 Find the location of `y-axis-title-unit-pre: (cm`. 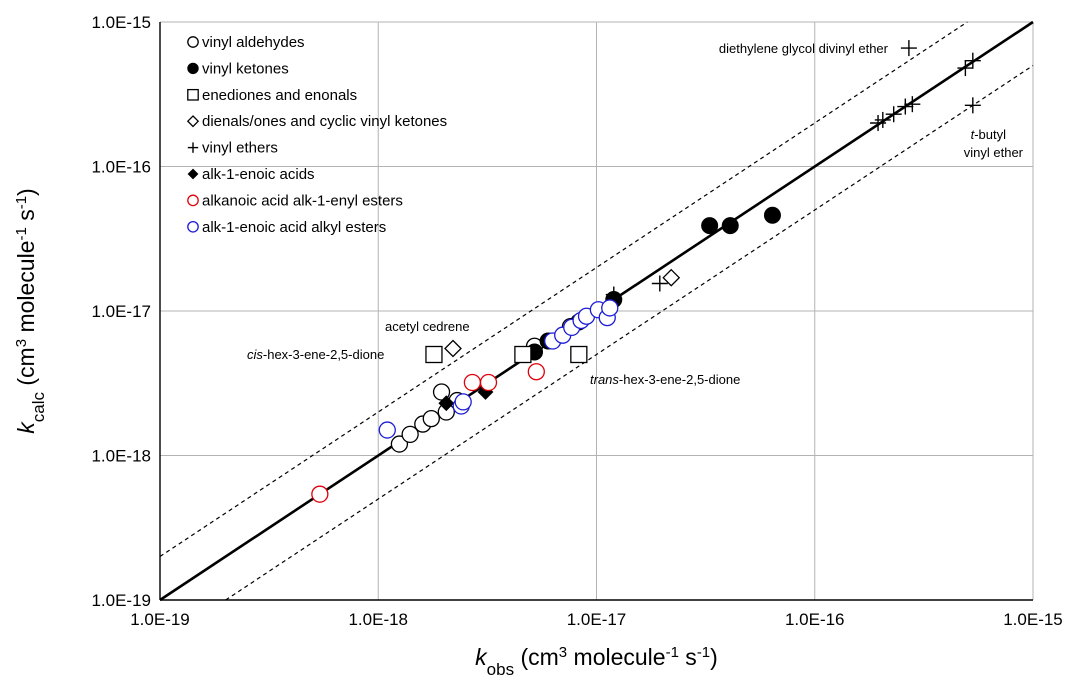

y-axis-title-unit-pre: (cm is located at coordinates (26, 369).